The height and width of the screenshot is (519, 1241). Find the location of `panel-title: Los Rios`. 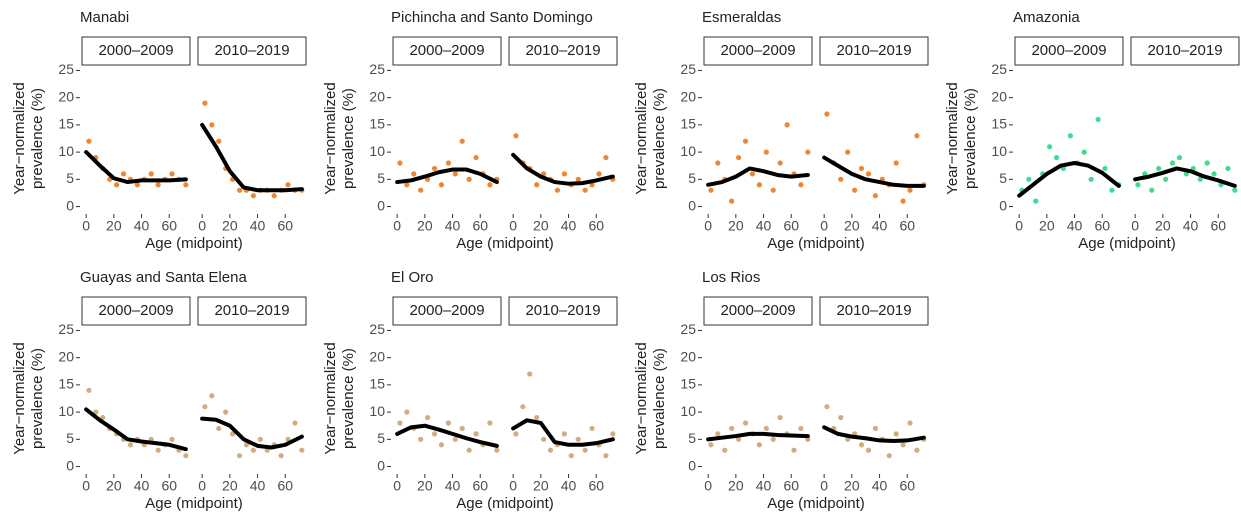

panel-title: Los Rios is located at coordinates (731, 277).